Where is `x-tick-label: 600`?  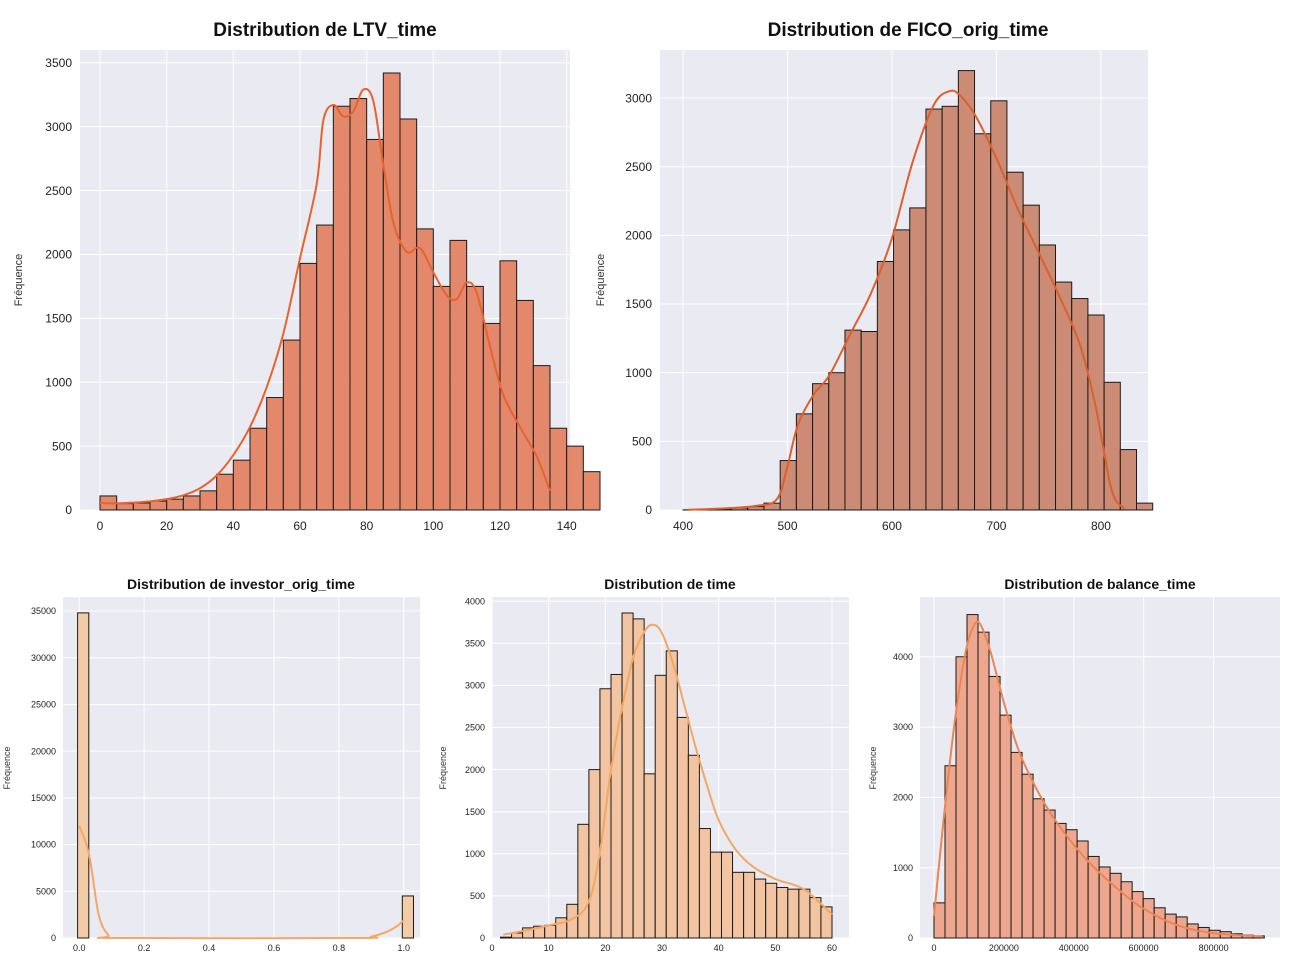 x-tick-label: 600 is located at coordinates (892, 526).